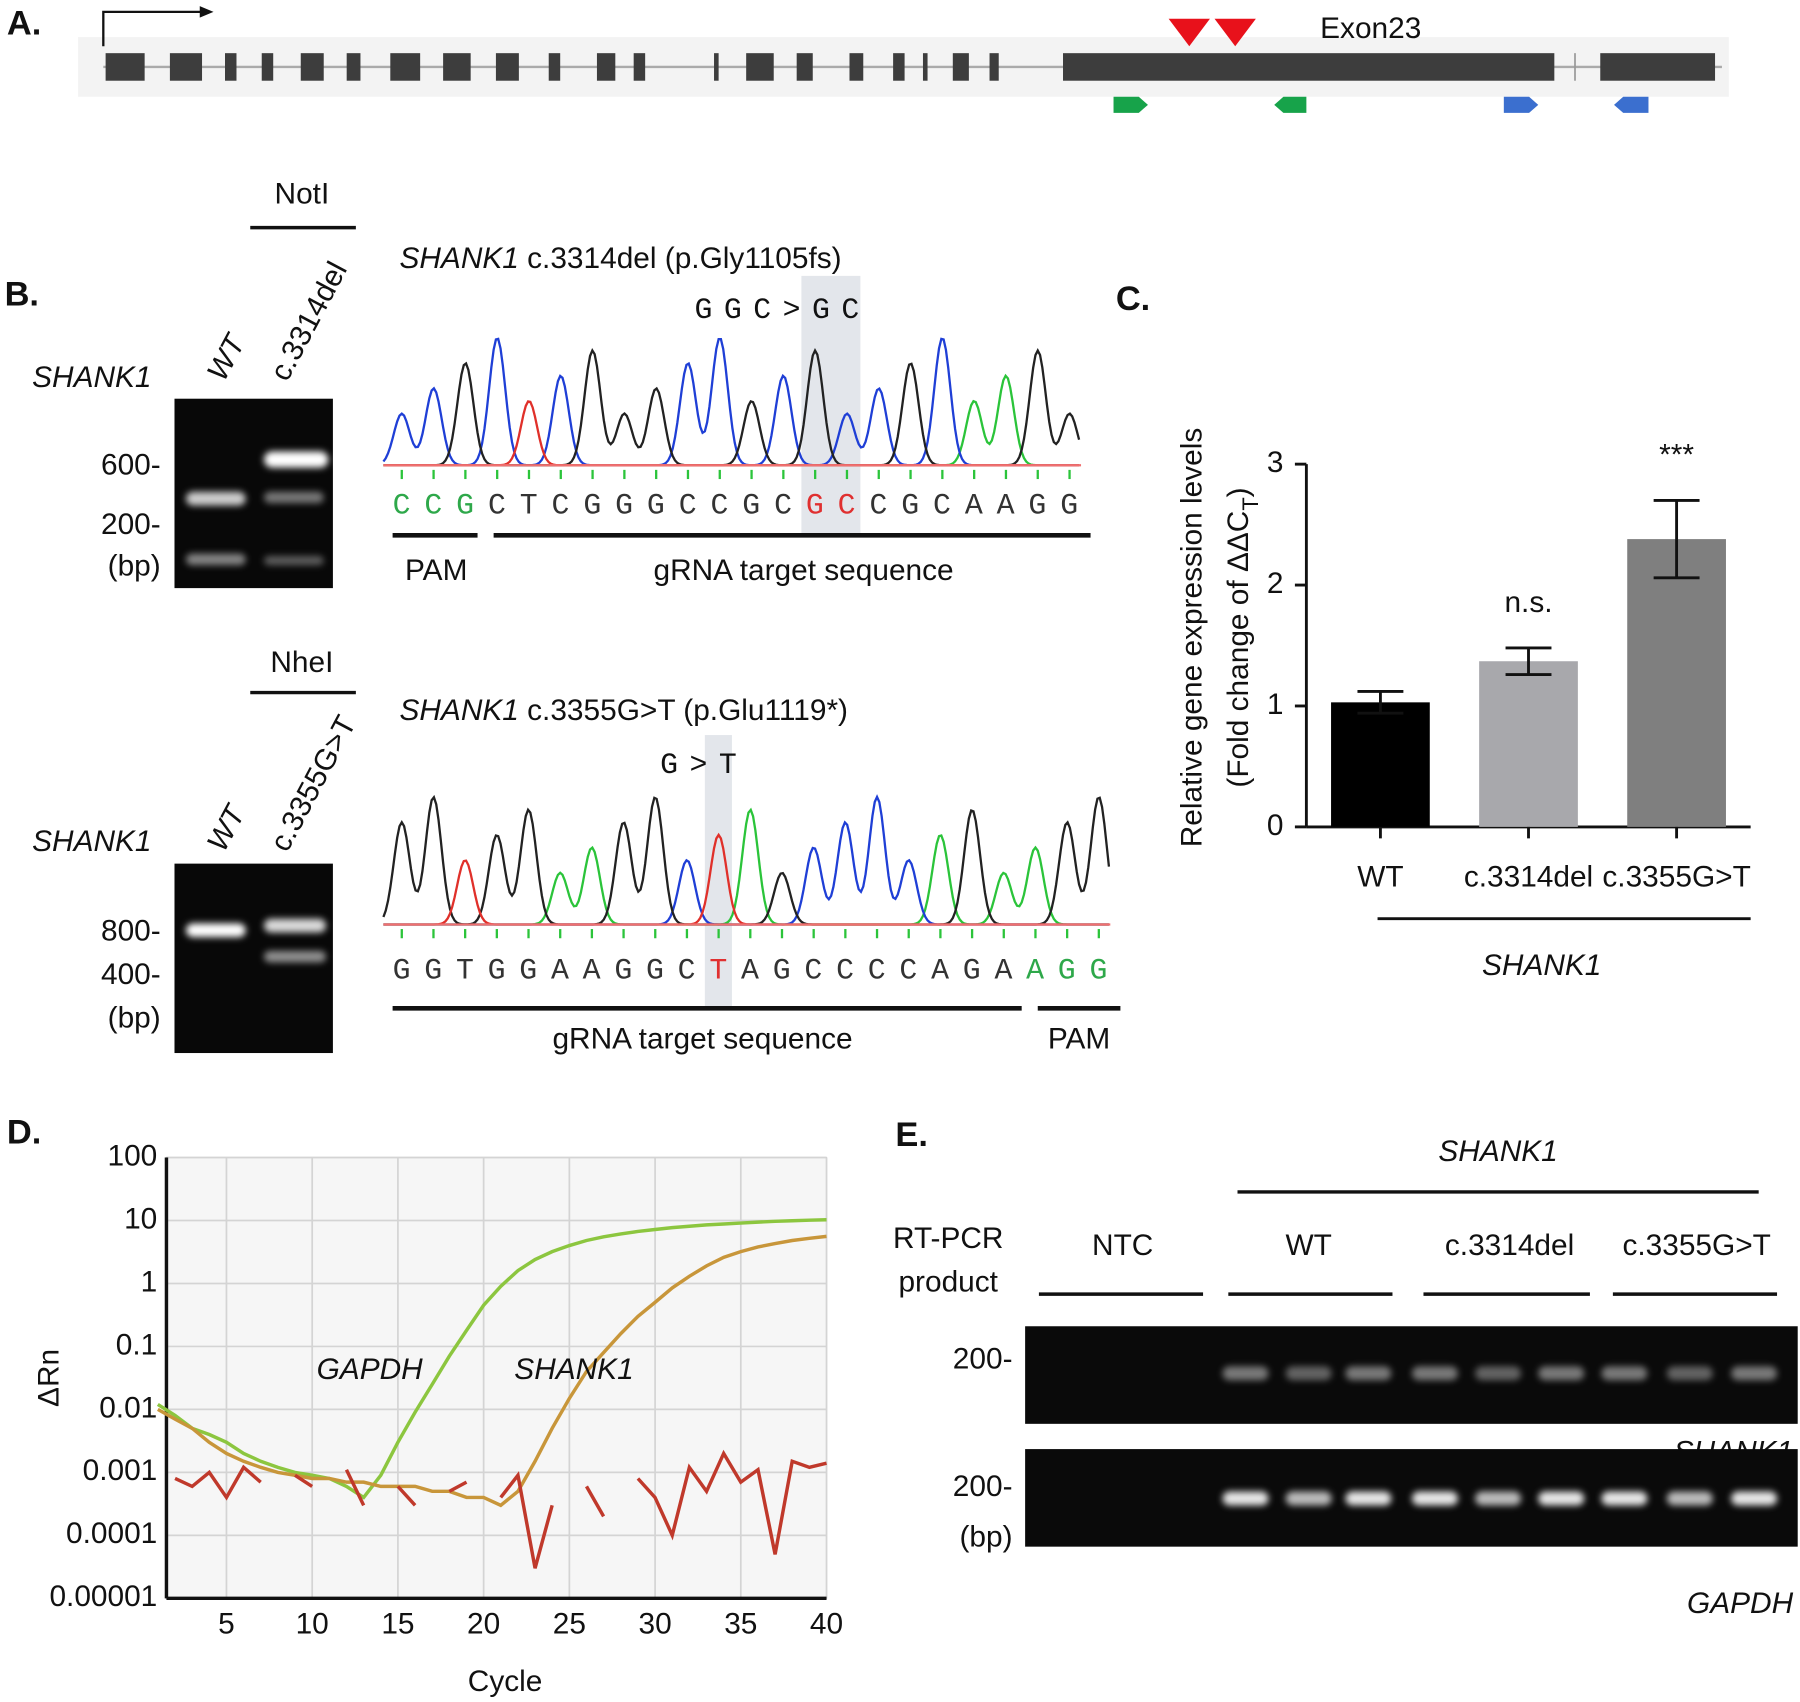  I want to click on sequence-segment: CGCAAGG, so click(980, 505).